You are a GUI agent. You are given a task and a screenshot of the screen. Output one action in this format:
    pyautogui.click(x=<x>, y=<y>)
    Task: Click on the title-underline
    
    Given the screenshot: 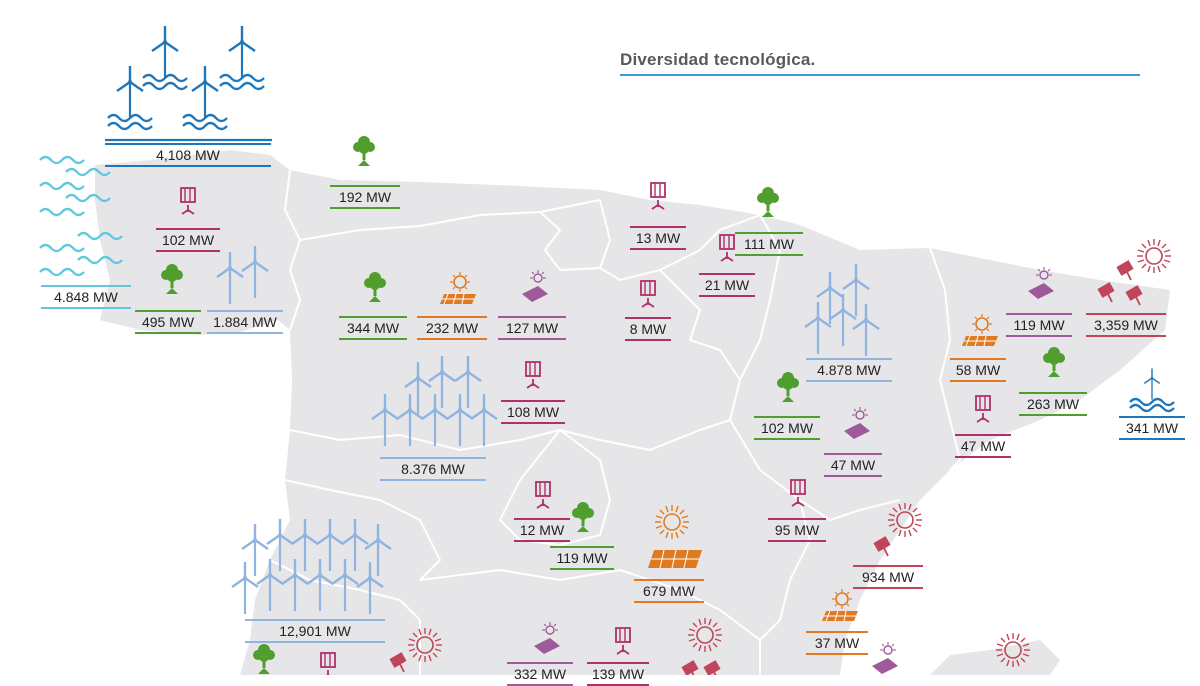 What is the action you would take?
    pyautogui.click(x=880, y=75)
    